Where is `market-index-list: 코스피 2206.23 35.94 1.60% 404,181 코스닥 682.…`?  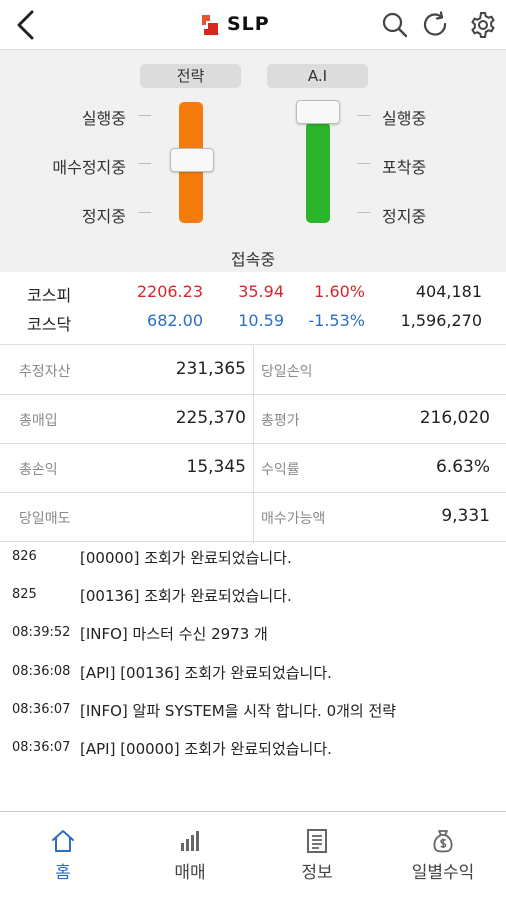 market-index-list: 코스피 2206.23 35.94 1.60% 404,181 코스닥 682.… is located at coordinates (253, 308).